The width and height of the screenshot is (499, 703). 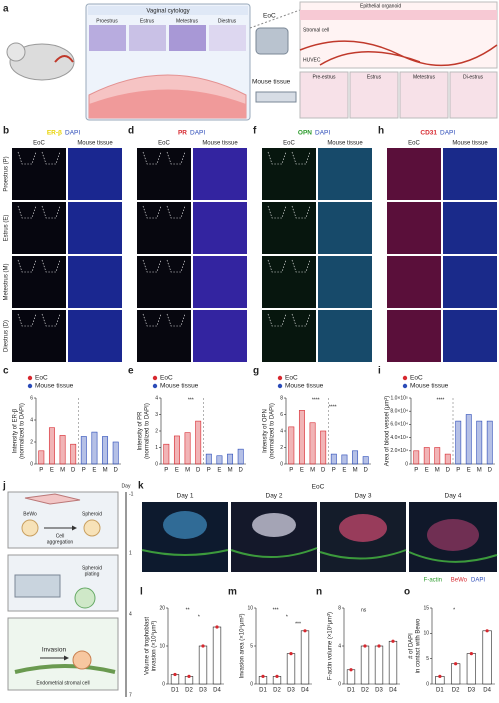 I want to click on legend-label: Mouse tissue, so click(x=54, y=386).